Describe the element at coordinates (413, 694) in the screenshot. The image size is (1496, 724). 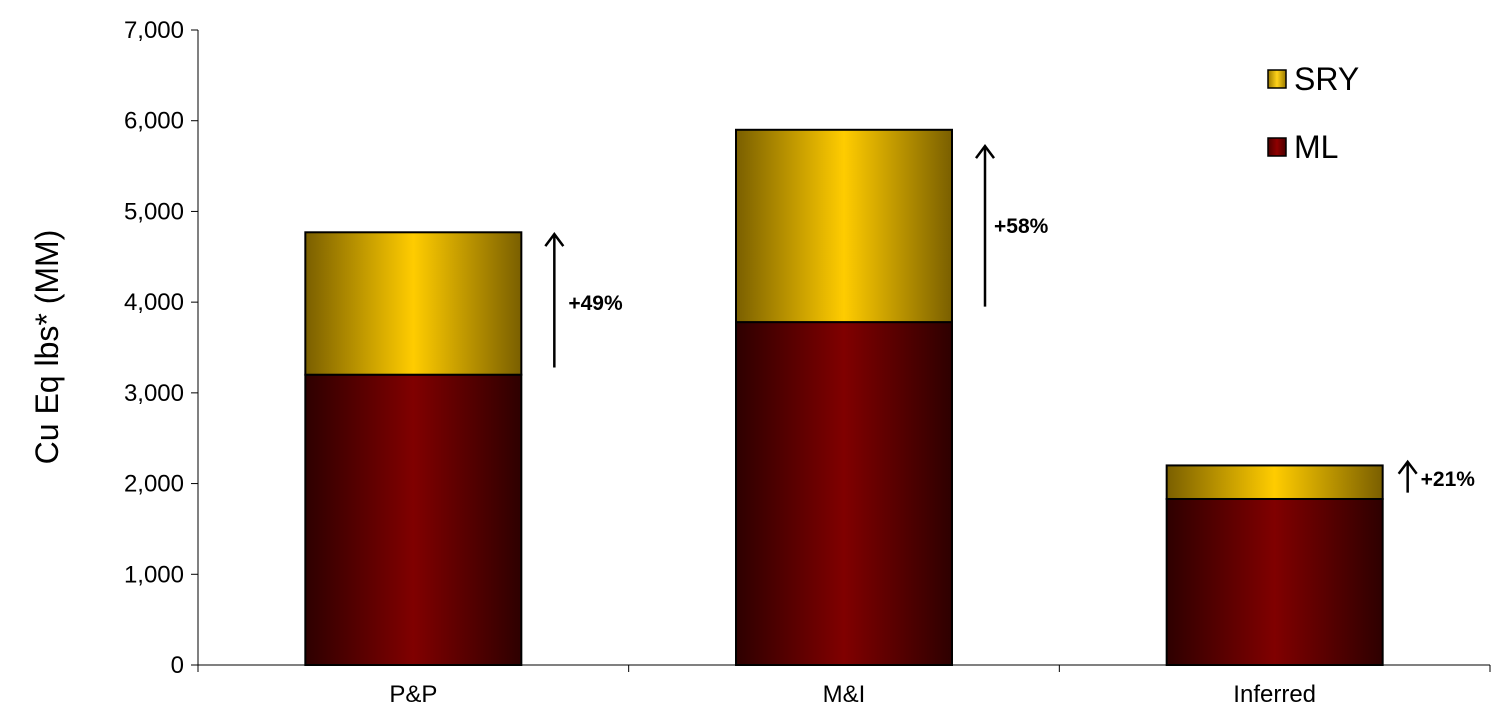
I see `x-tick-label: P&P` at that location.